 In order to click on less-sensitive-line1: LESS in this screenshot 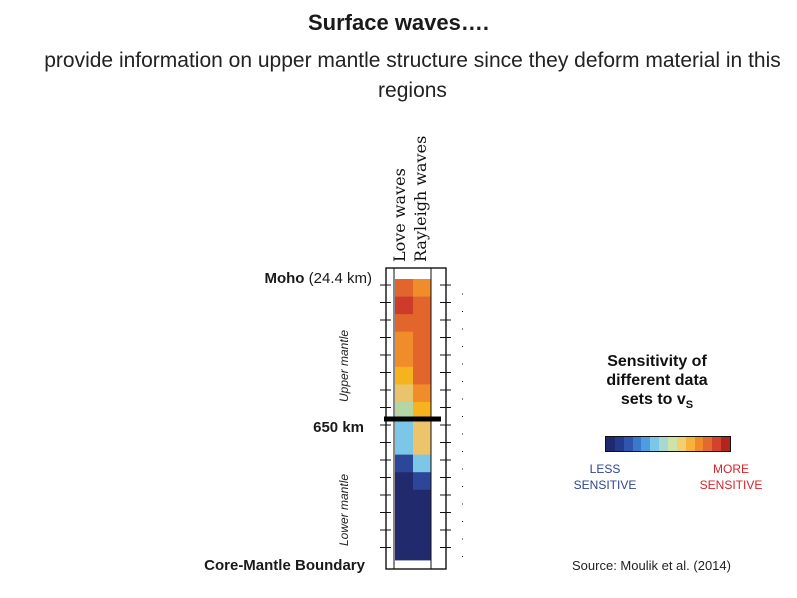, I will do `click(605, 469)`.